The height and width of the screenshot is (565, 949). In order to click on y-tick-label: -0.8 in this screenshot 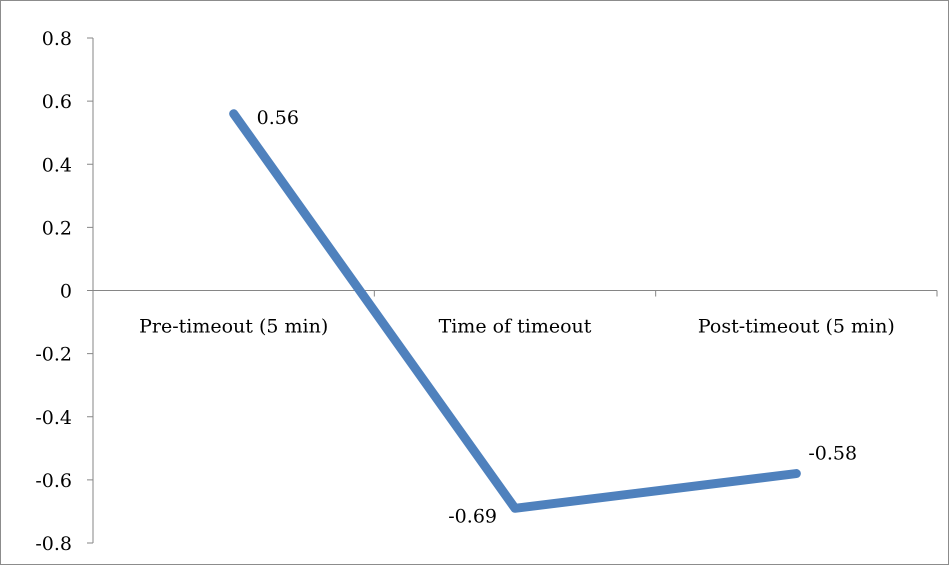, I will do `click(53, 544)`.